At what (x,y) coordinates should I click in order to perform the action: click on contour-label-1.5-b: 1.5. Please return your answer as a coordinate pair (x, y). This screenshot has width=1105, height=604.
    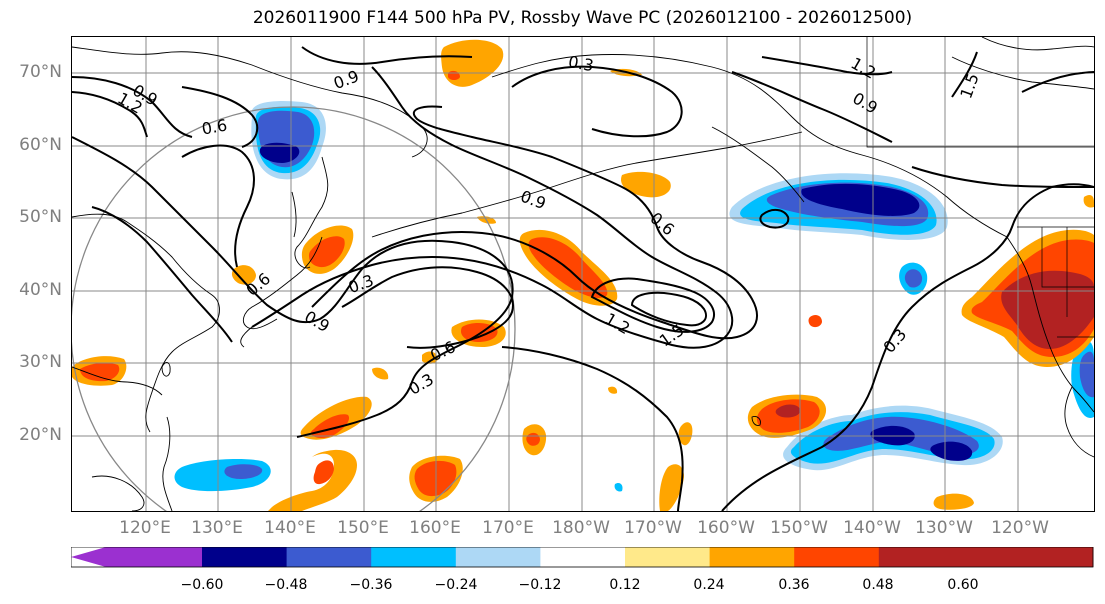
    Looking at the image, I should click on (969, 86).